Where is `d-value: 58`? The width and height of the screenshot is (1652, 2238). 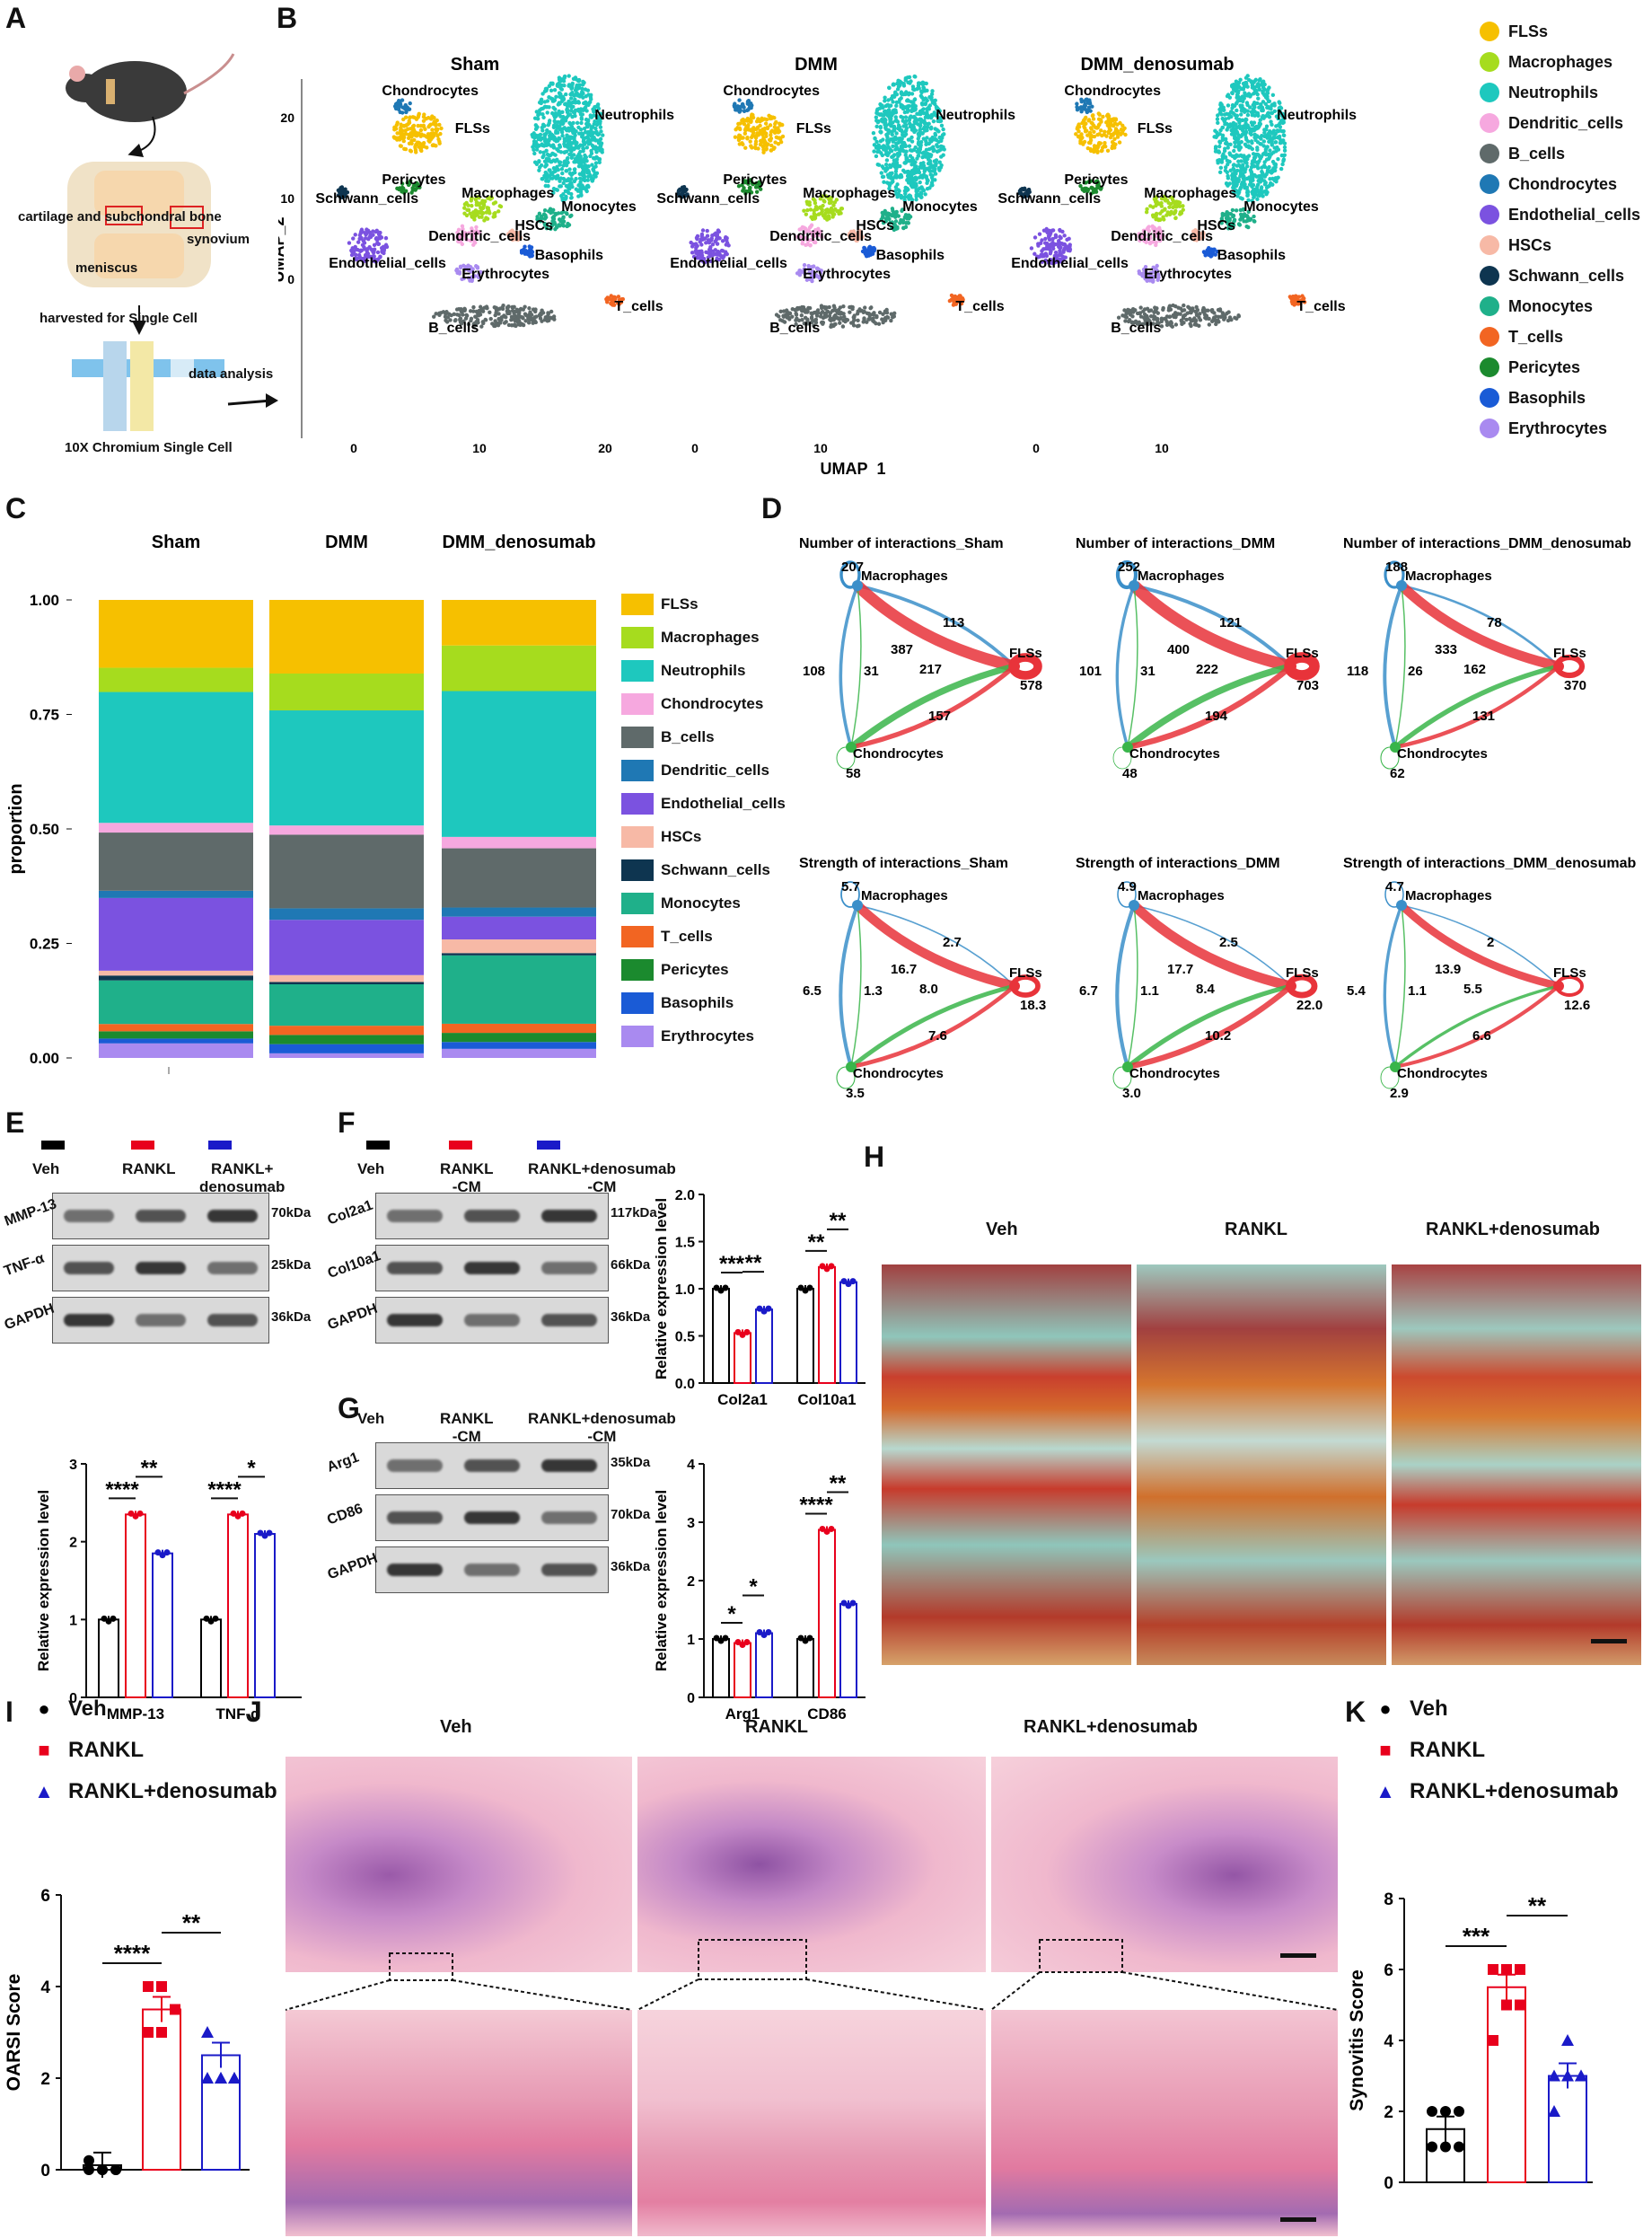 d-value: 58 is located at coordinates (853, 774).